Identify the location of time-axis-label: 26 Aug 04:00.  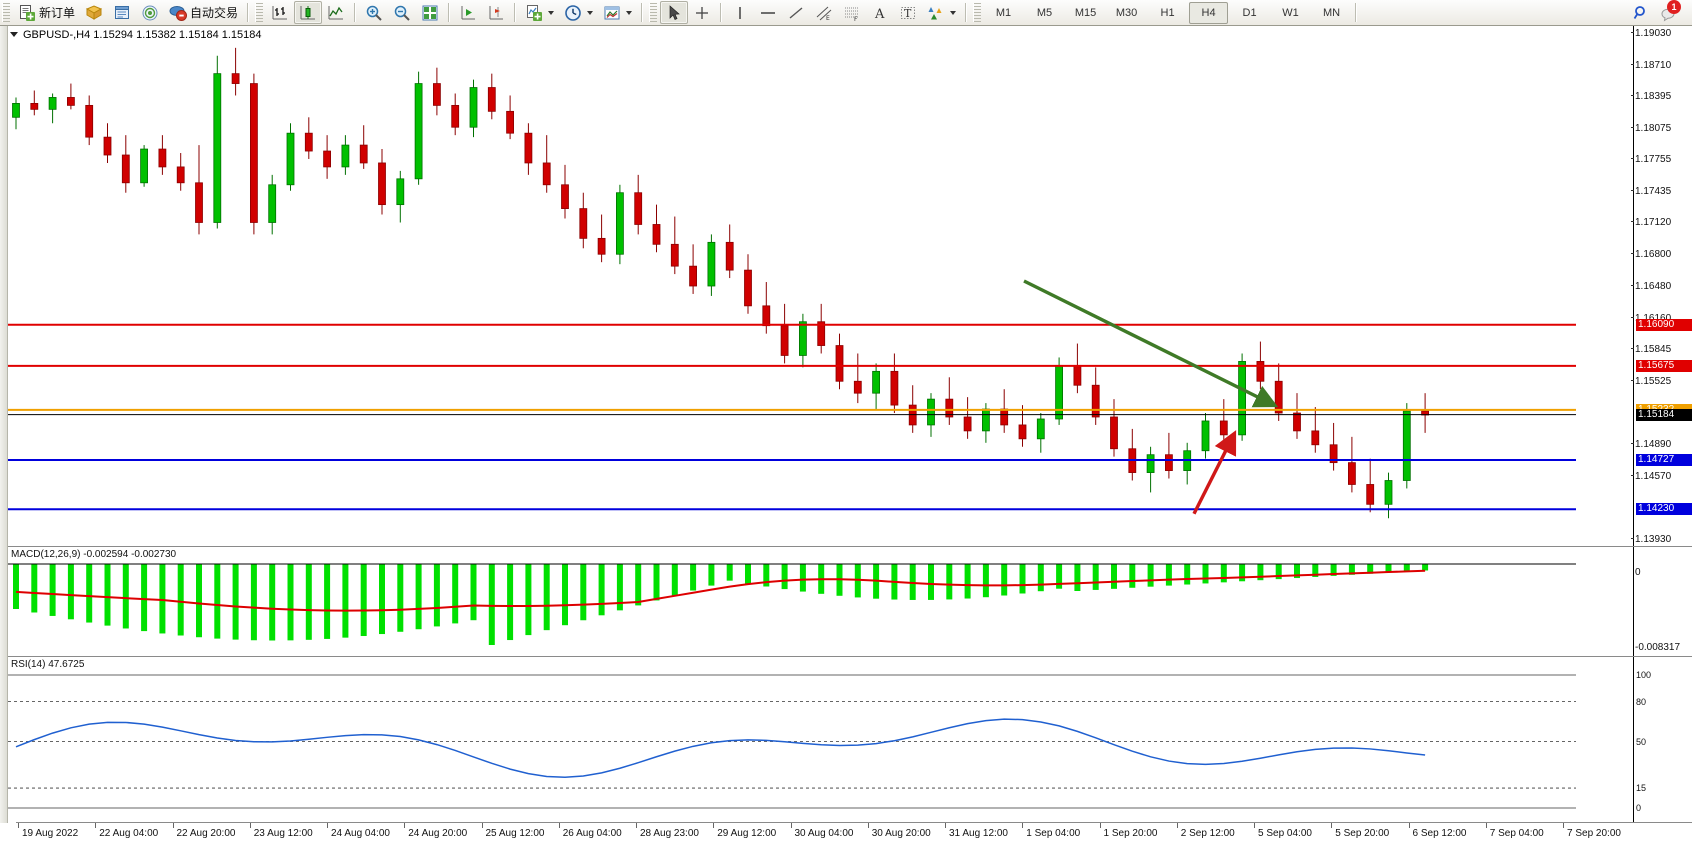
(592, 833).